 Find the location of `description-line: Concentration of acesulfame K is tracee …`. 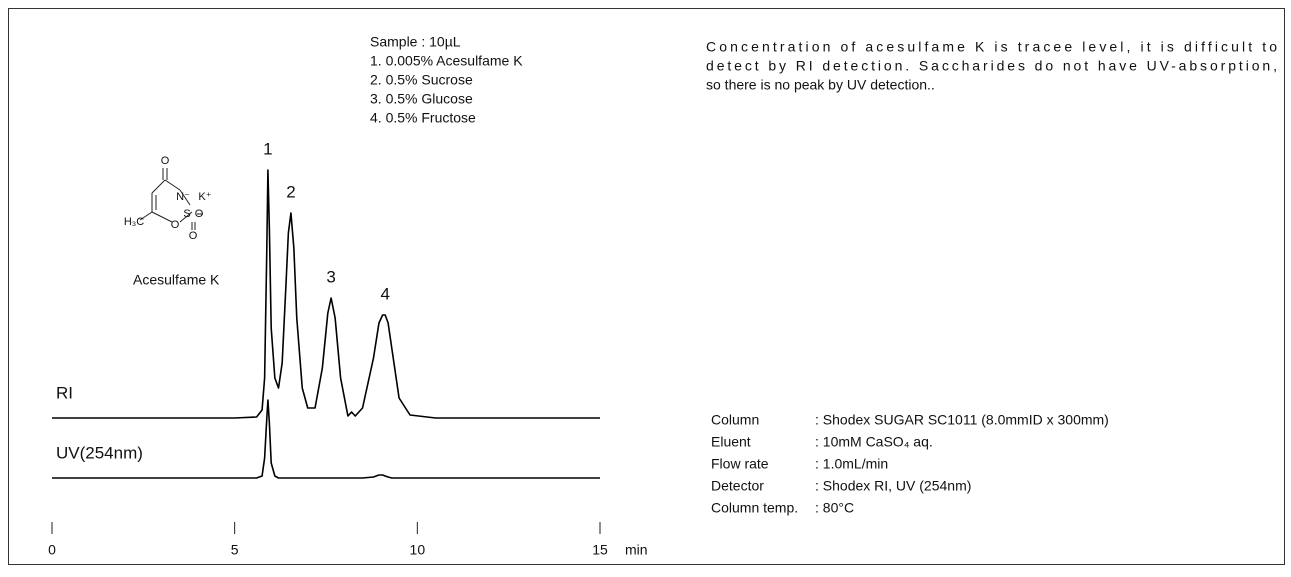

description-line: Concentration of acesulfame K is tracee … is located at coordinates (991, 47).